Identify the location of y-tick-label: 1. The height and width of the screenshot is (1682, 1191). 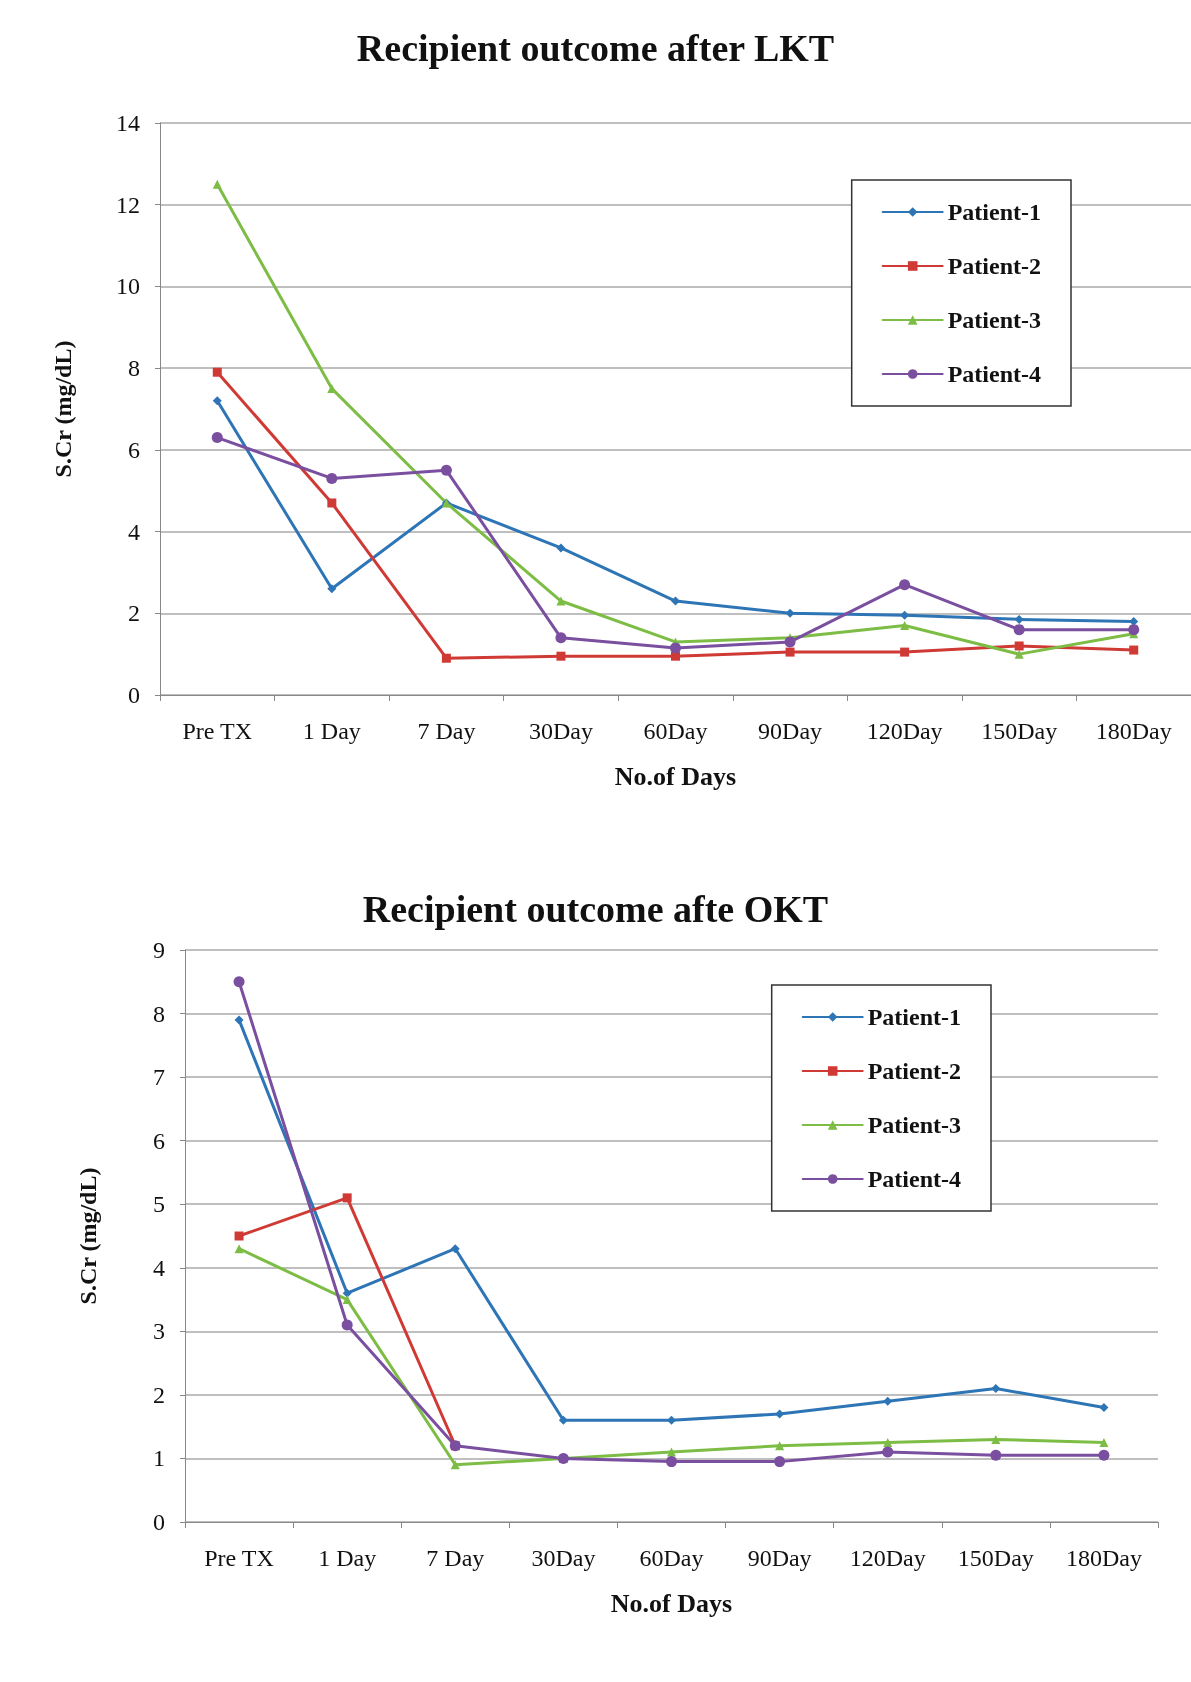
(159, 1458).